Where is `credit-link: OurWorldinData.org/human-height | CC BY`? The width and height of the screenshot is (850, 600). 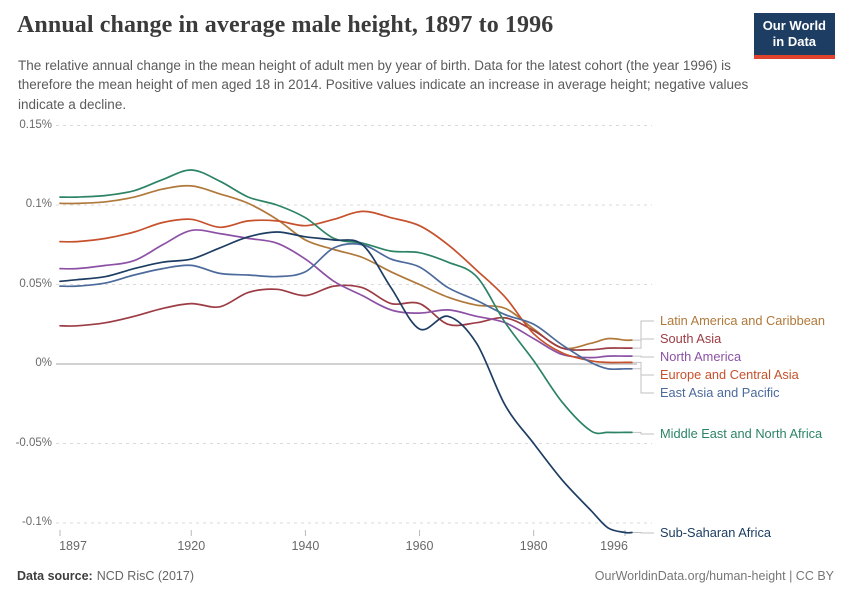 credit-link: OurWorldinData.org/human-height | CC BY is located at coordinates (714, 576).